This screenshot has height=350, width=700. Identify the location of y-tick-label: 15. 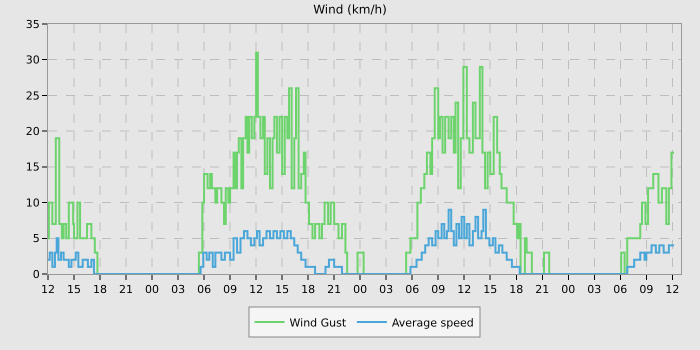
(33, 167).